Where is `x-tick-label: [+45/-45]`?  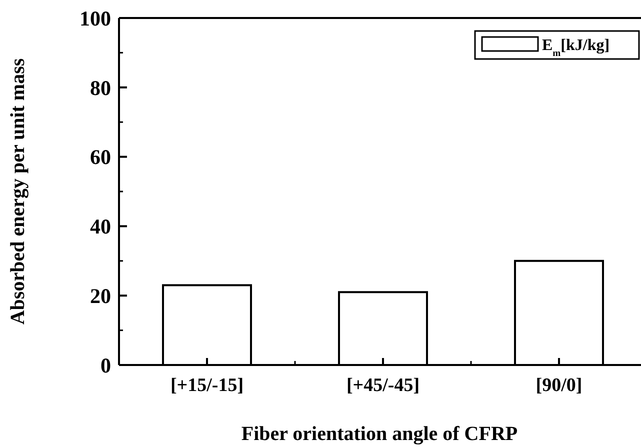 x-tick-label: [+45/-45] is located at coordinates (383, 385).